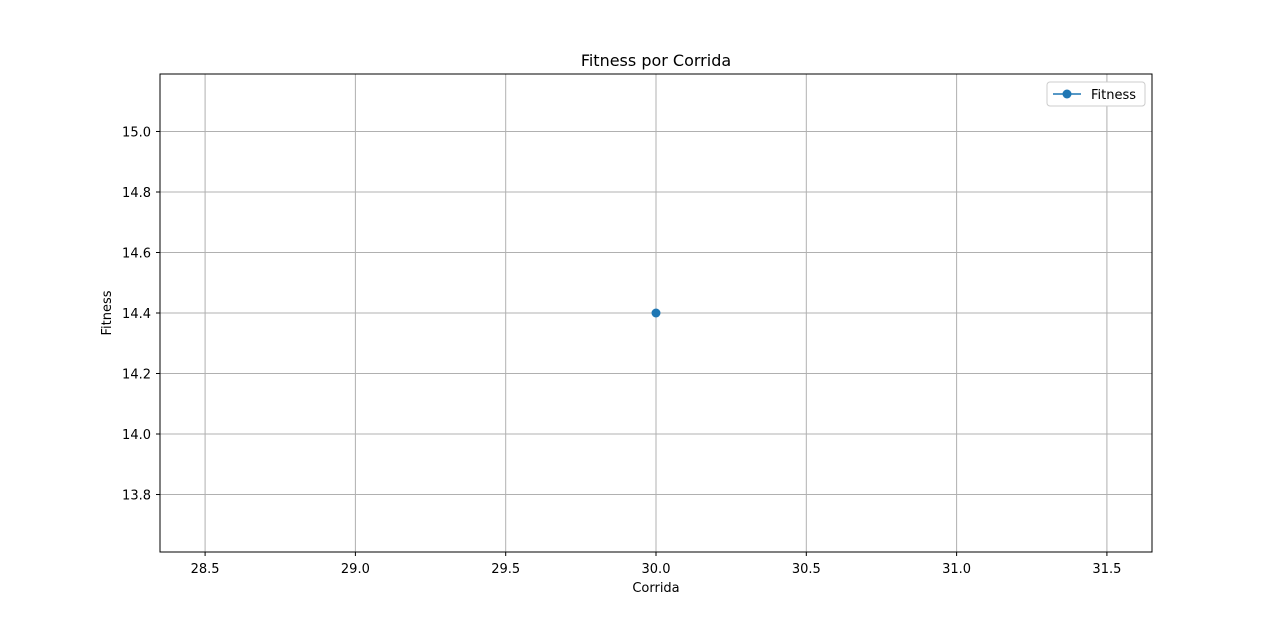 Image resolution: width=1280 pixels, height=620 pixels. I want to click on x-tick-label: 28.5, so click(205, 569).